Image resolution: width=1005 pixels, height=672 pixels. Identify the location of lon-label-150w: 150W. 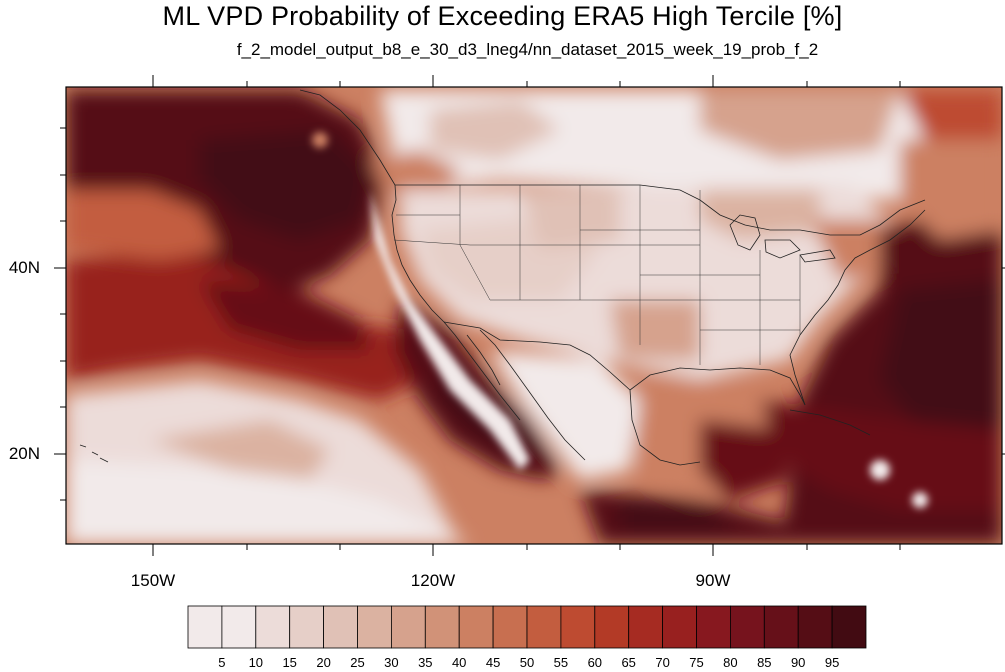
(153, 580).